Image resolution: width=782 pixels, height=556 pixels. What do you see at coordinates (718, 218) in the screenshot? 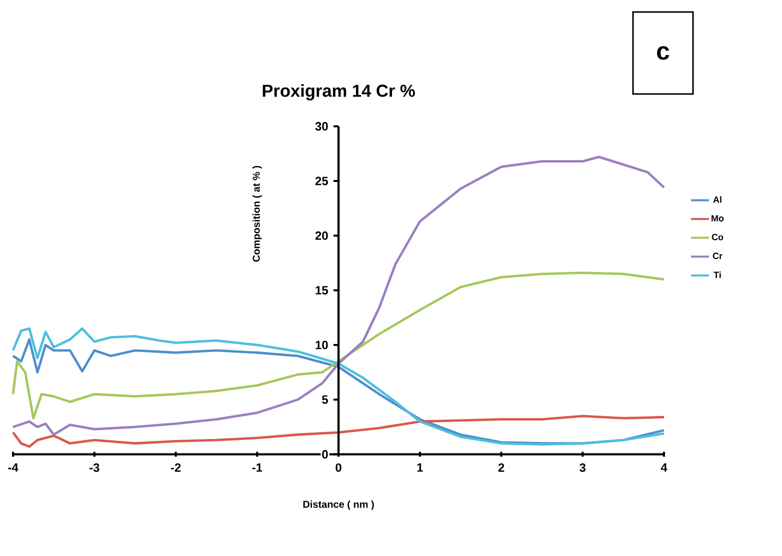
I see `legend-label: Mo` at bounding box center [718, 218].